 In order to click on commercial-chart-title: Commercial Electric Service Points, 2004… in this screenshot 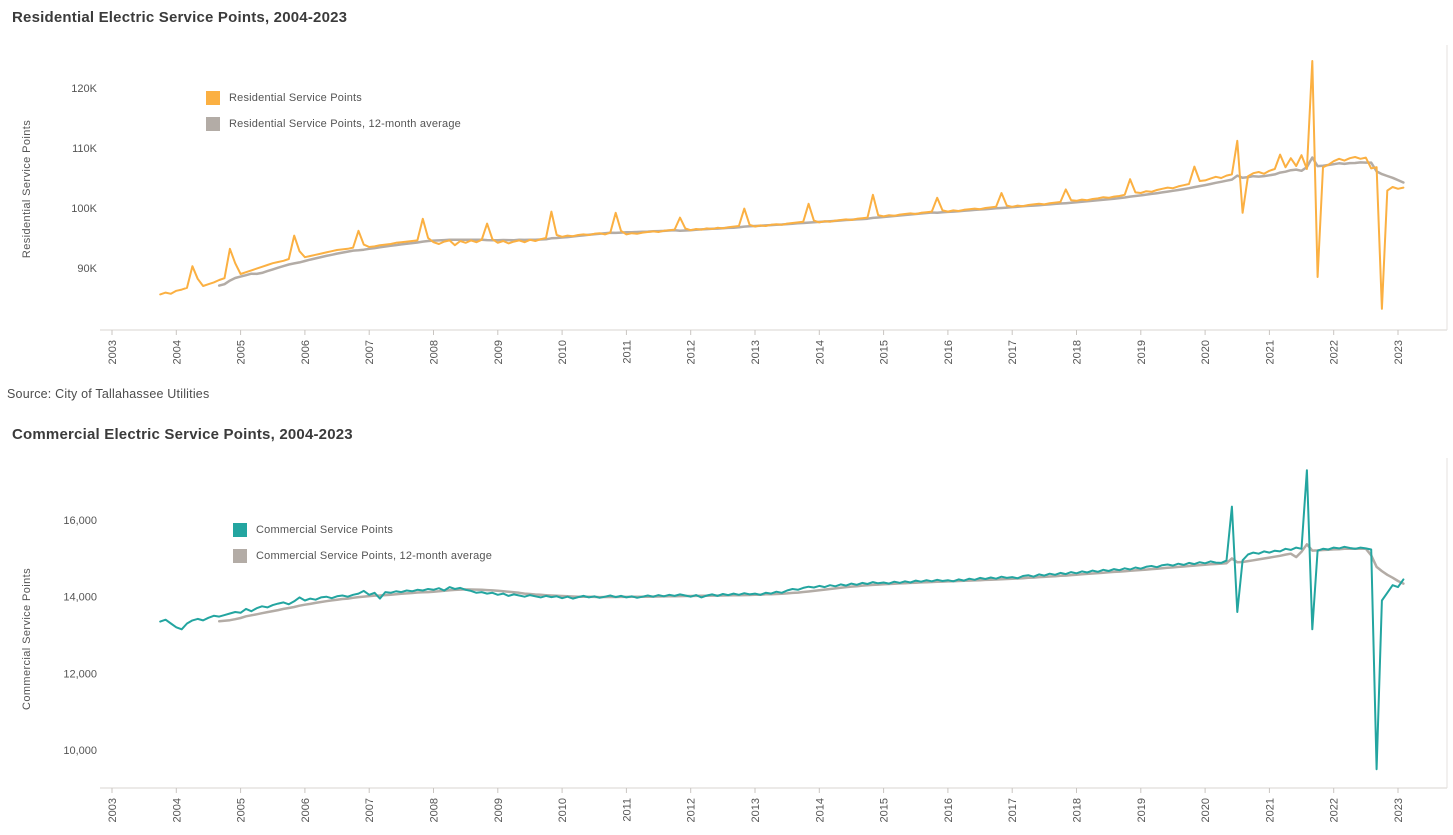, I will do `click(182, 434)`.